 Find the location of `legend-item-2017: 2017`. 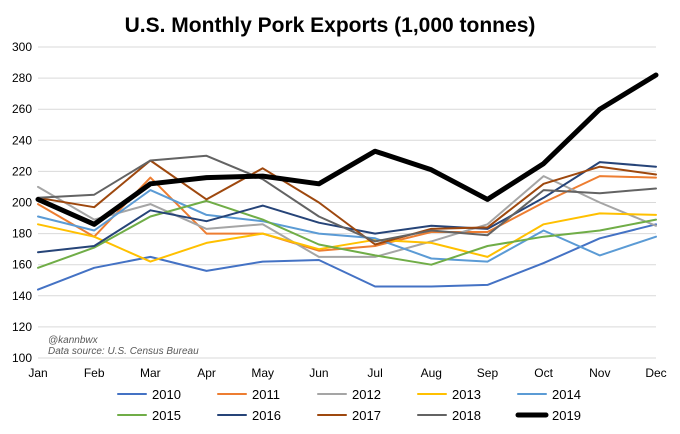

legend-item-2017: 2017 is located at coordinates (349, 415).